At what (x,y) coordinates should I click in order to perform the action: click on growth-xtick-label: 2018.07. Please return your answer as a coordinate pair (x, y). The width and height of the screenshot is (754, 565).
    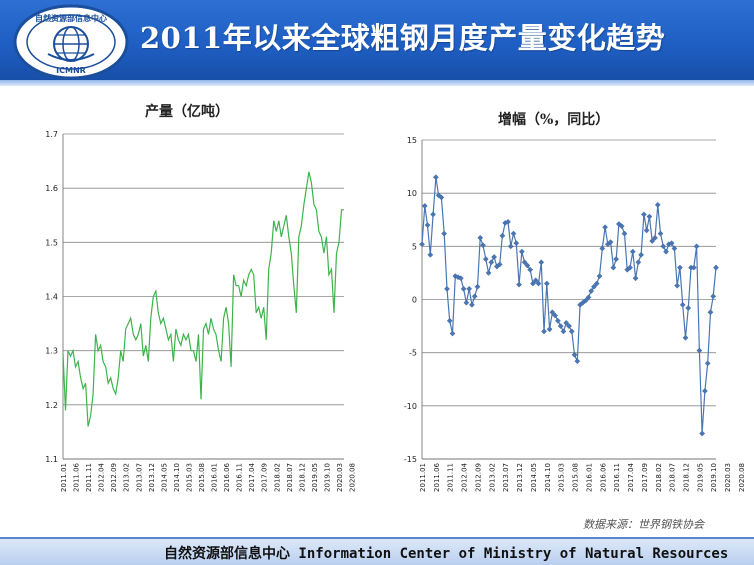
    Looking at the image, I should click on (673, 477).